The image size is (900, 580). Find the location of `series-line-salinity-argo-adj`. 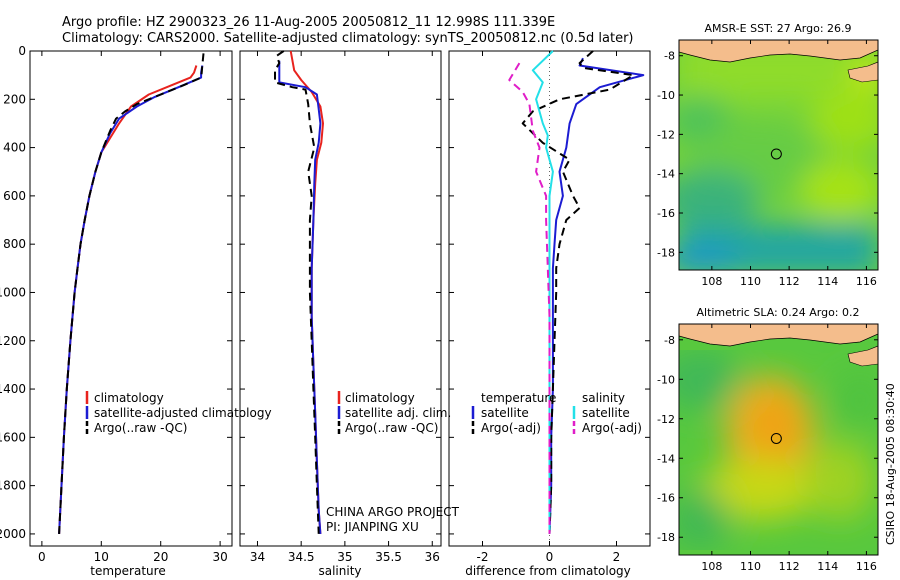

series-line-salinity-argo-adj is located at coordinates (529, 298).